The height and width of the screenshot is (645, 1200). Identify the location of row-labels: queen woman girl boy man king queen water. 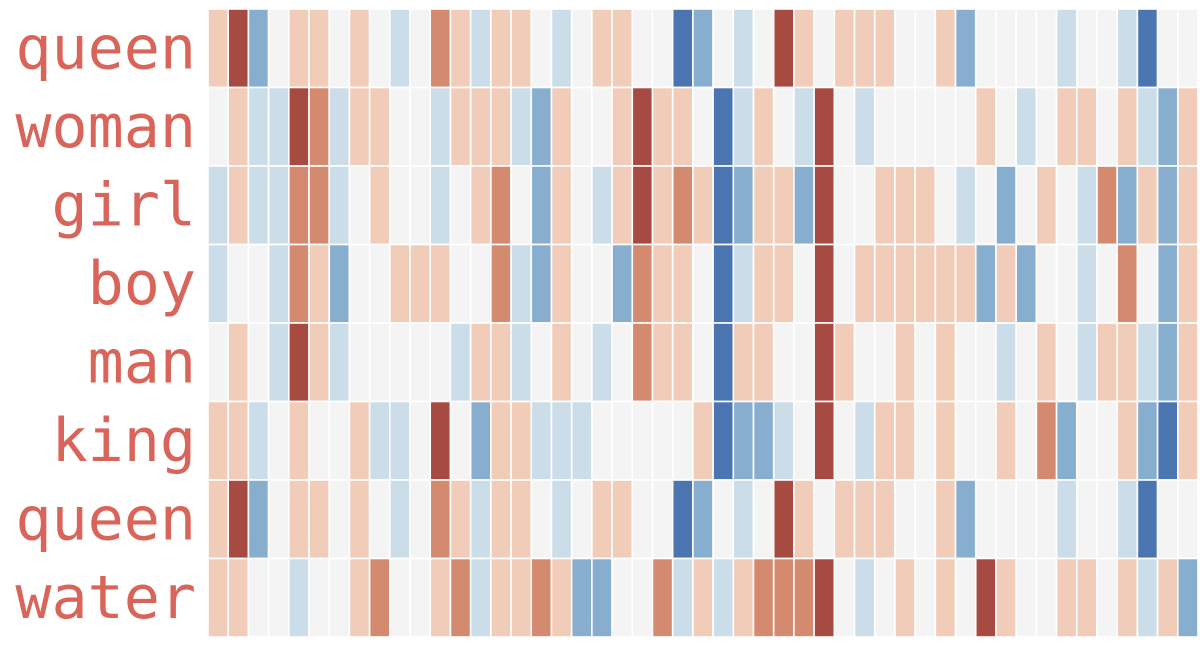
(105, 323).